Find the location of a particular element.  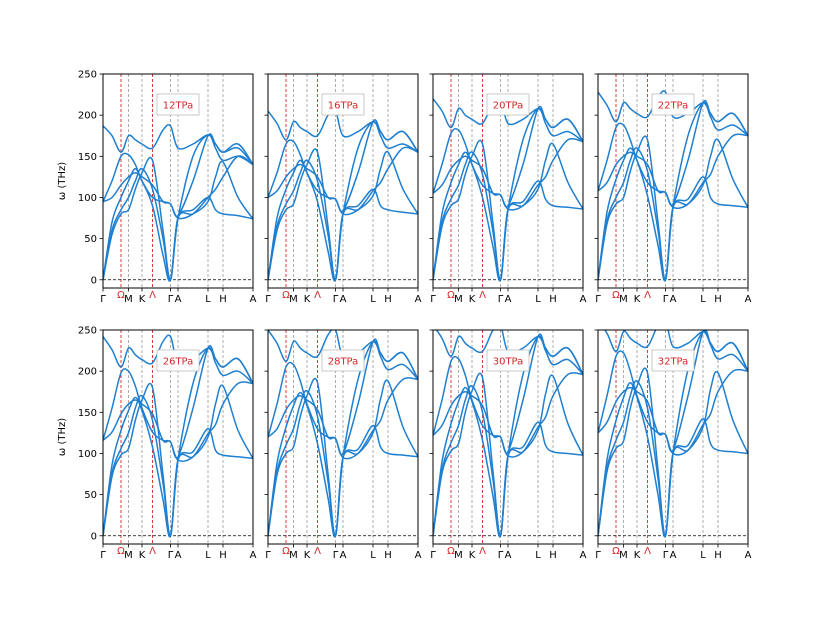

y-tick-label-3: 150 is located at coordinates (87, 413).